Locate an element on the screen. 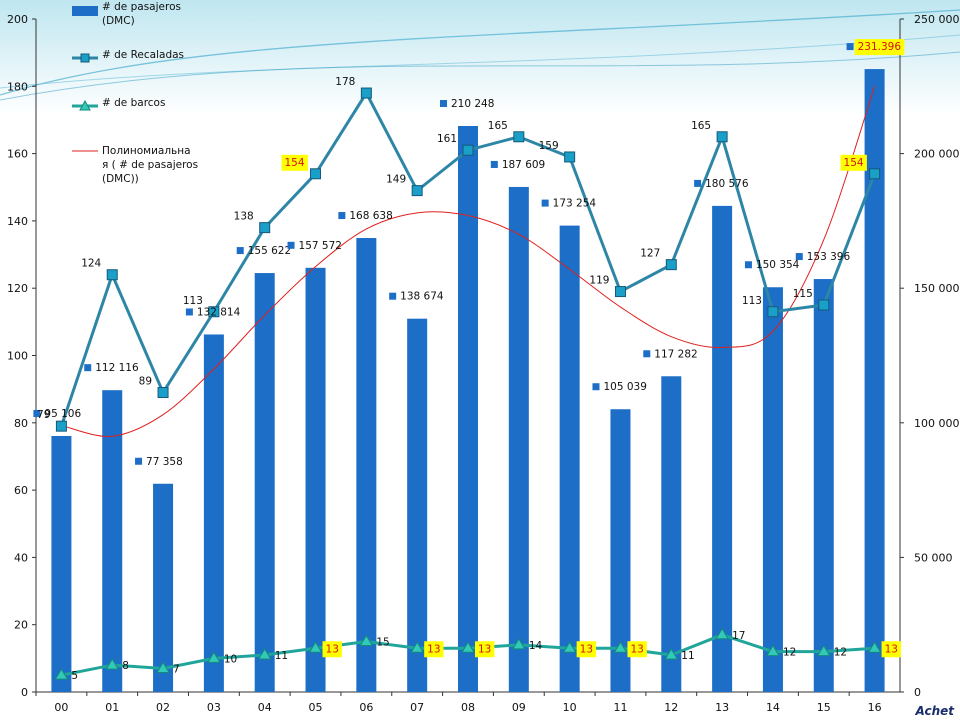  x-tick-label: 16 is located at coordinates (875, 707).